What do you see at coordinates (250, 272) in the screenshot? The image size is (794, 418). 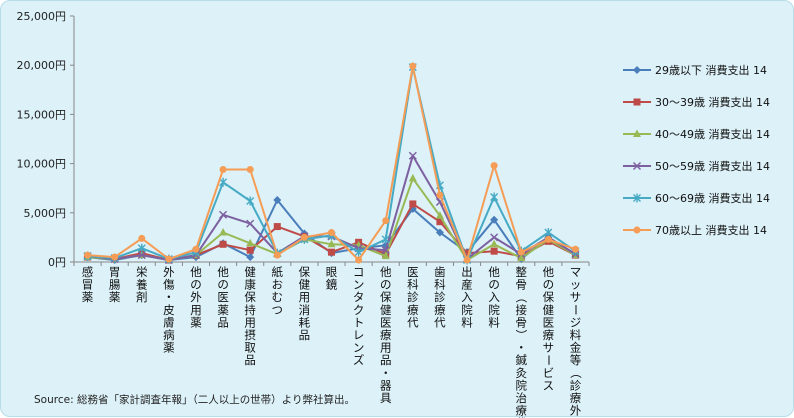 I see `x-tick-label-char: 健` at bounding box center [250, 272].